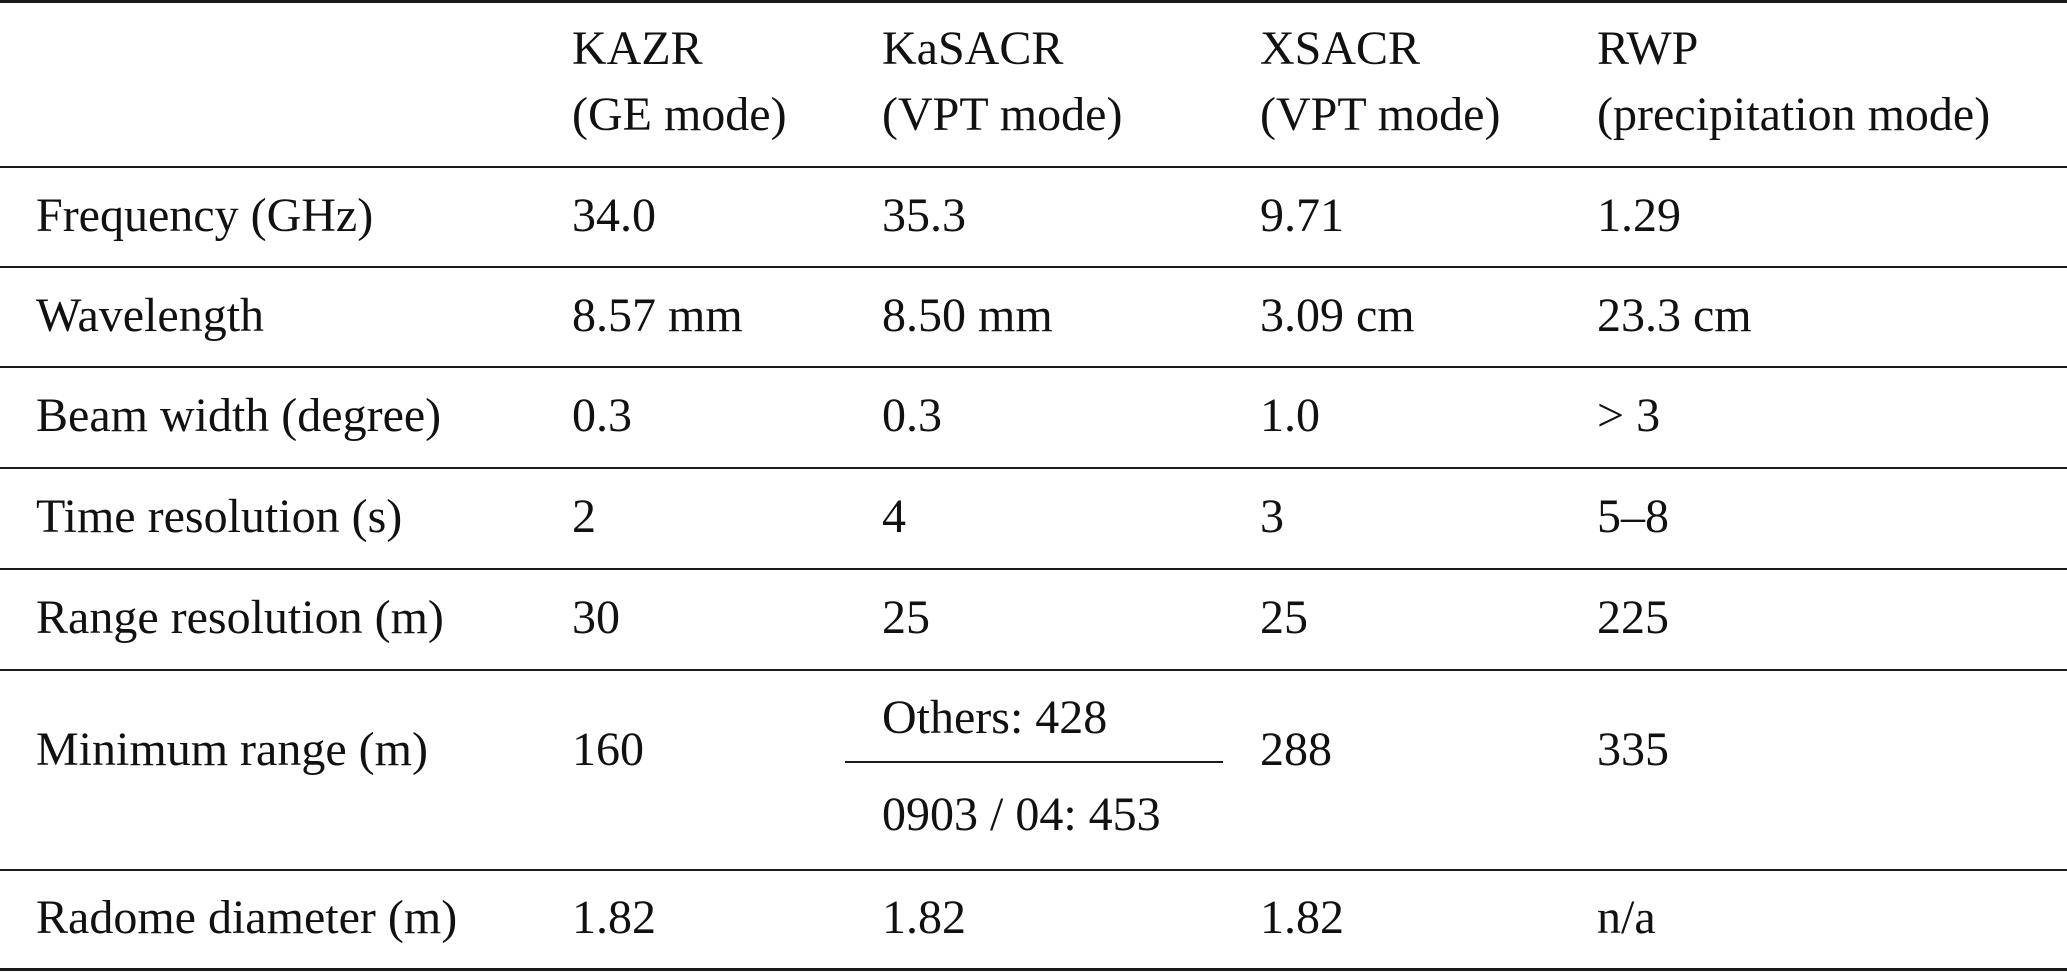  What do you see at coordinates (1337, 315) in the screenshot?
I see `cell-xsacr: 3.09 cm` at bounding box center [1337, 315].